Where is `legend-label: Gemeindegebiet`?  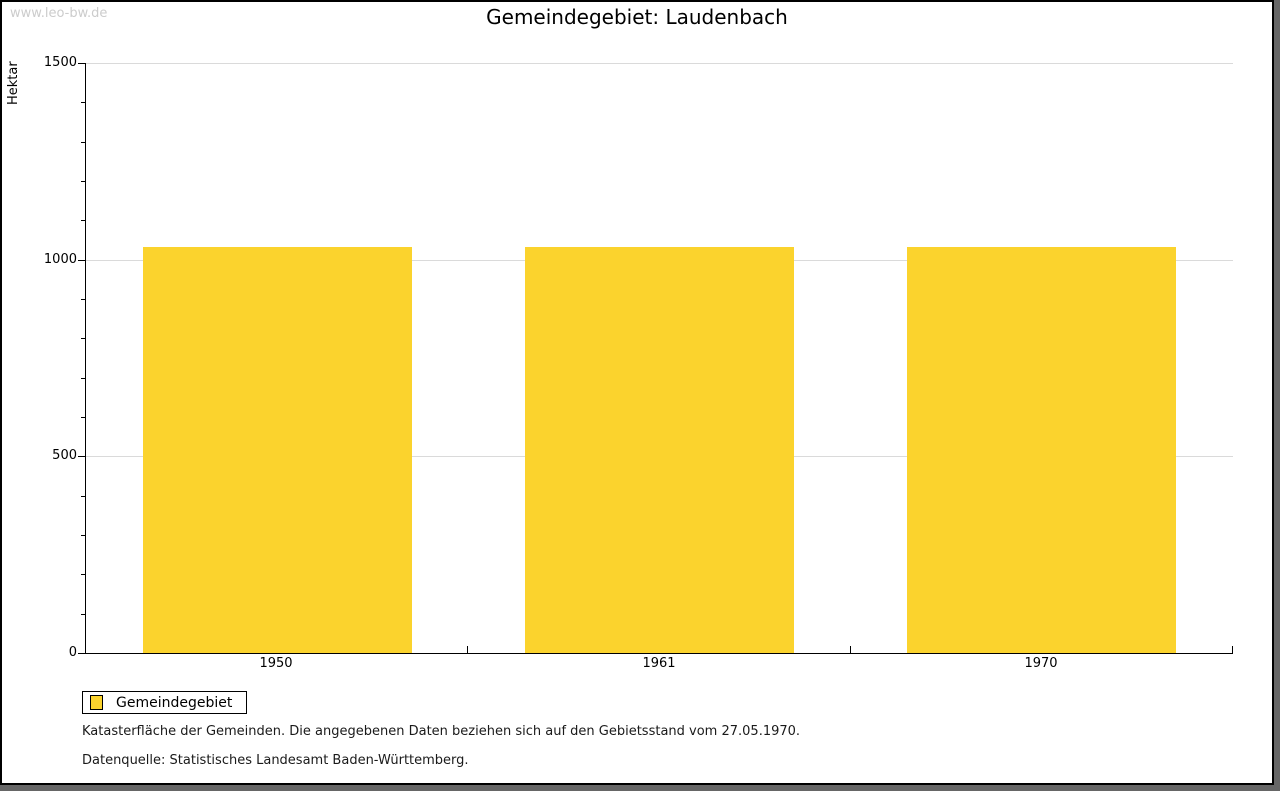 legend-label: Gemeindegebiet is located at coordinates (174, 702).